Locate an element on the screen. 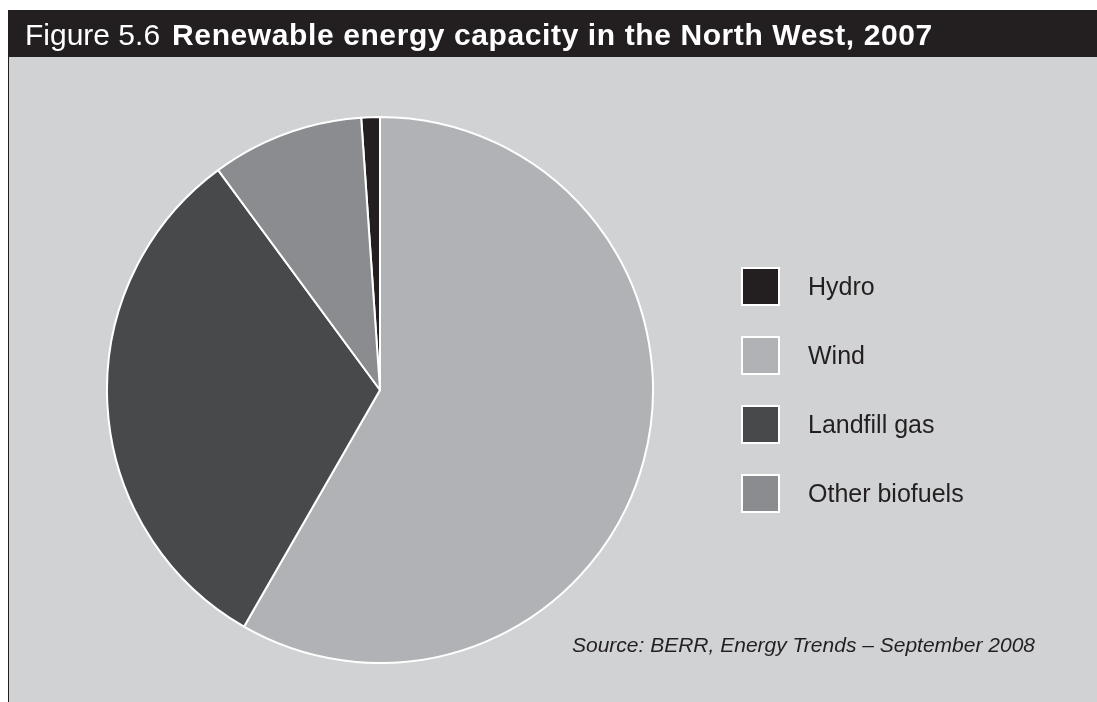  header-panel: Figure 5.6 Renewable energy capacity in the North West, 2007 is located at coordinates (552, 33).